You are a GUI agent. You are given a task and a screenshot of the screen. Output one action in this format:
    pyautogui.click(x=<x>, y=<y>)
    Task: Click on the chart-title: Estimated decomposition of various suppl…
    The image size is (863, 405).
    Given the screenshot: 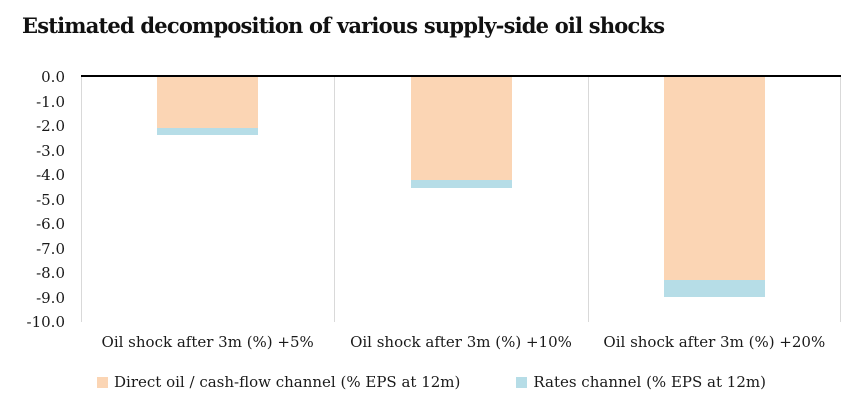 What is the action you would take?
    pyautogui.click(x=343, y=25)
    